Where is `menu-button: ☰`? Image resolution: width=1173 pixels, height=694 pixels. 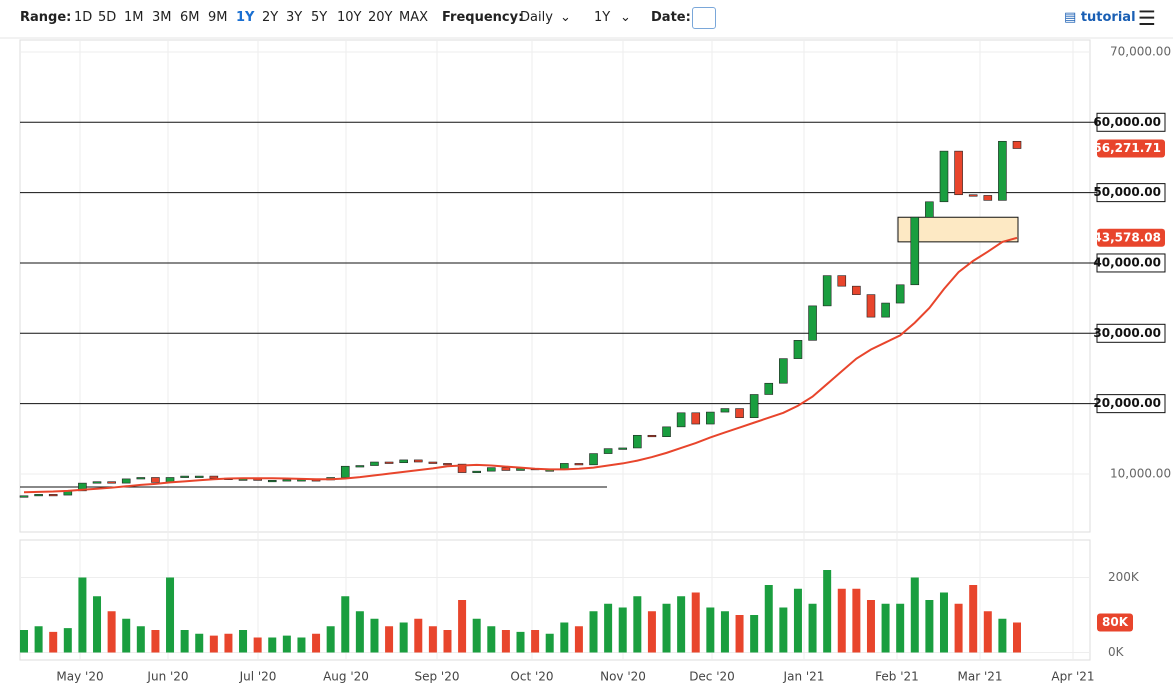 menu-button: ☰ is located at coordinates (1147, 18).